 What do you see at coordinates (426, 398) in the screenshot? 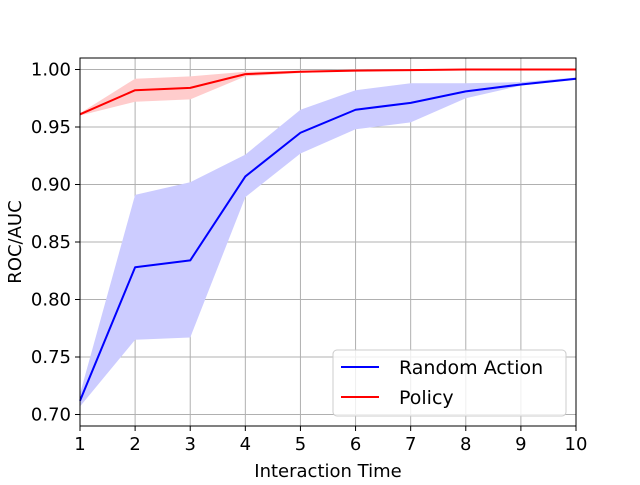
I see `legend-label-1: Policy` at bounding box center [426, 398].